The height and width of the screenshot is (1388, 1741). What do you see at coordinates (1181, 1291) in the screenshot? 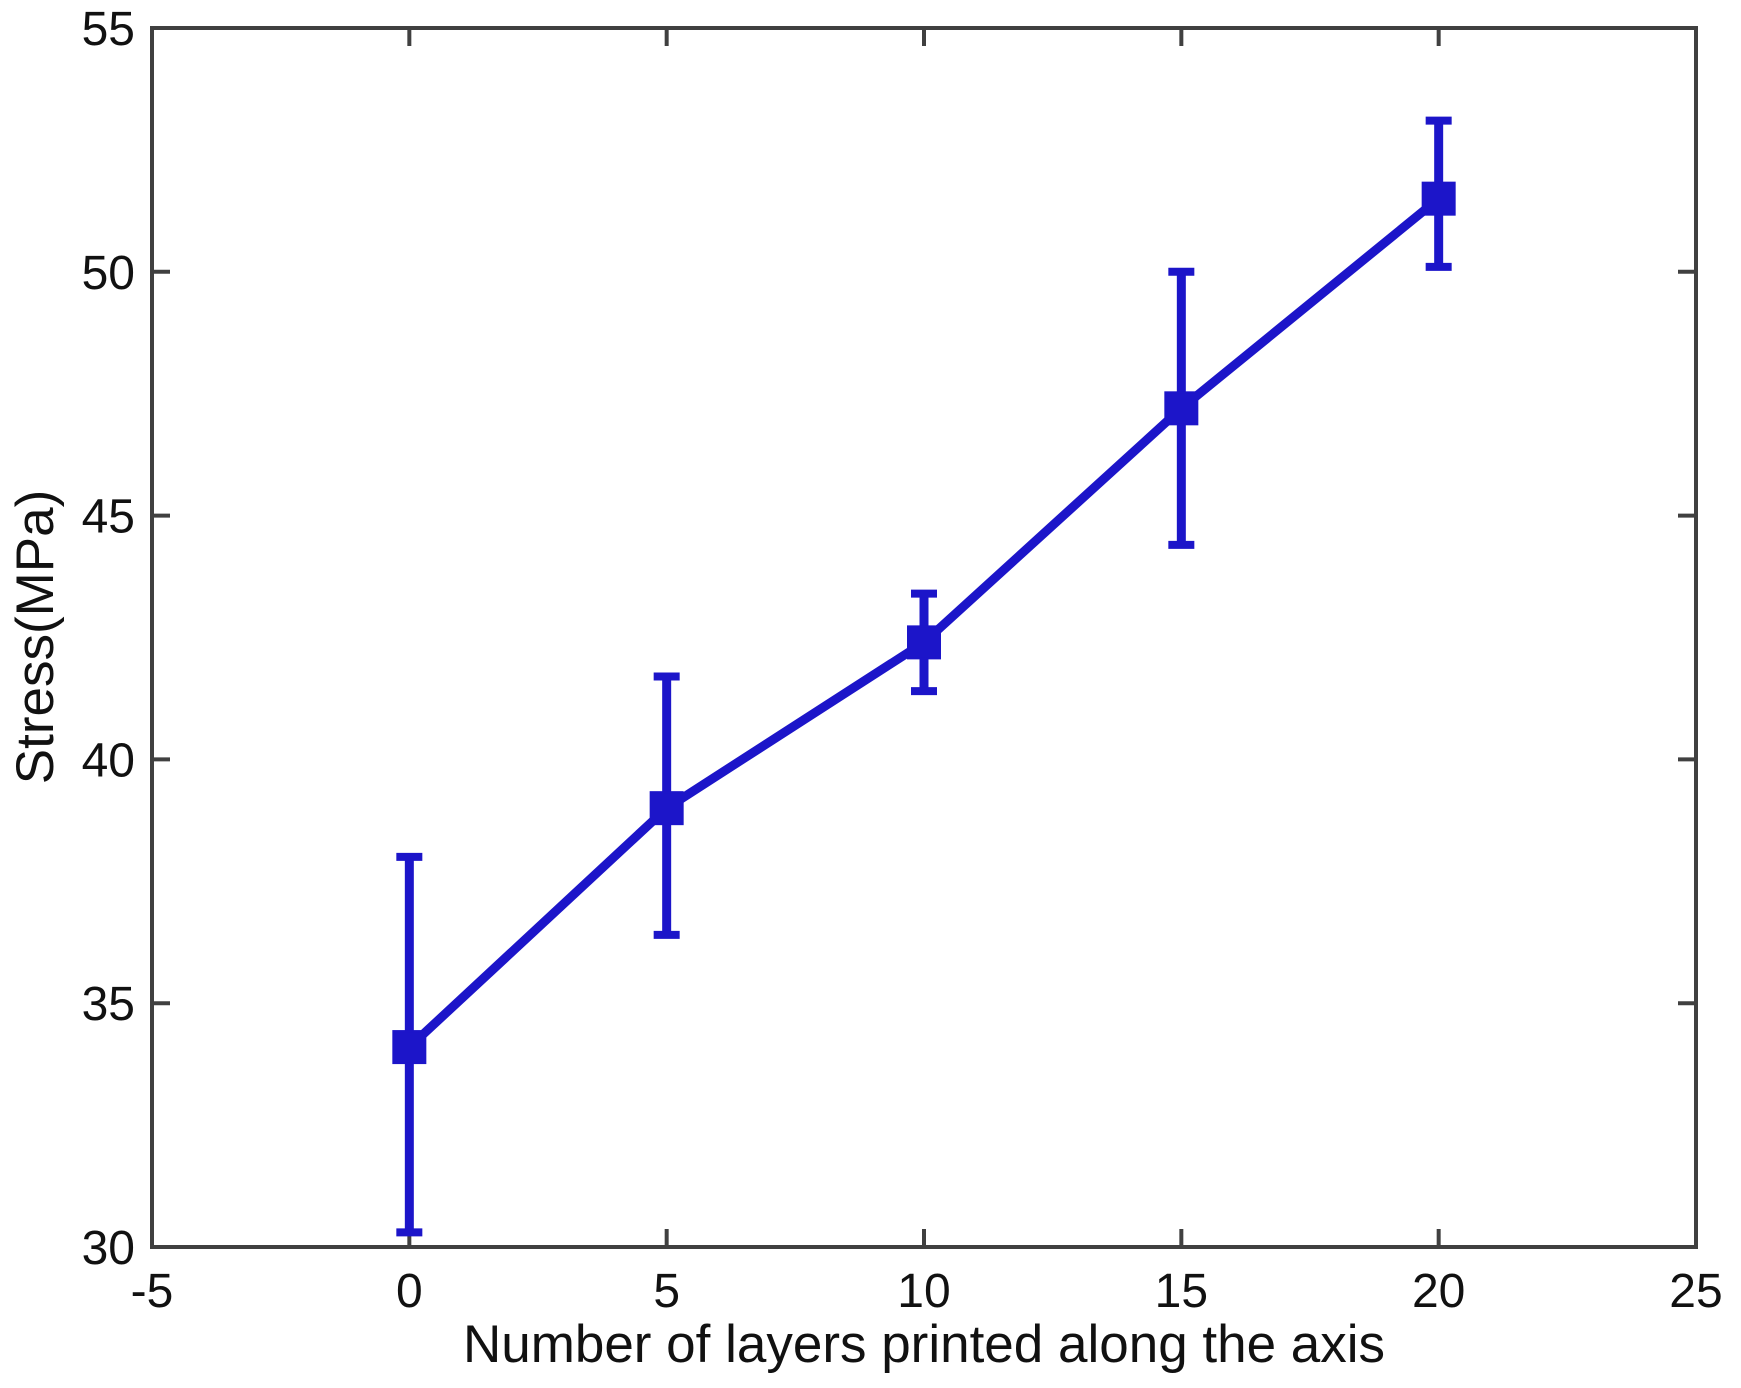
I see `x-tick-label: 15` at bounding box center [1181, 1291].